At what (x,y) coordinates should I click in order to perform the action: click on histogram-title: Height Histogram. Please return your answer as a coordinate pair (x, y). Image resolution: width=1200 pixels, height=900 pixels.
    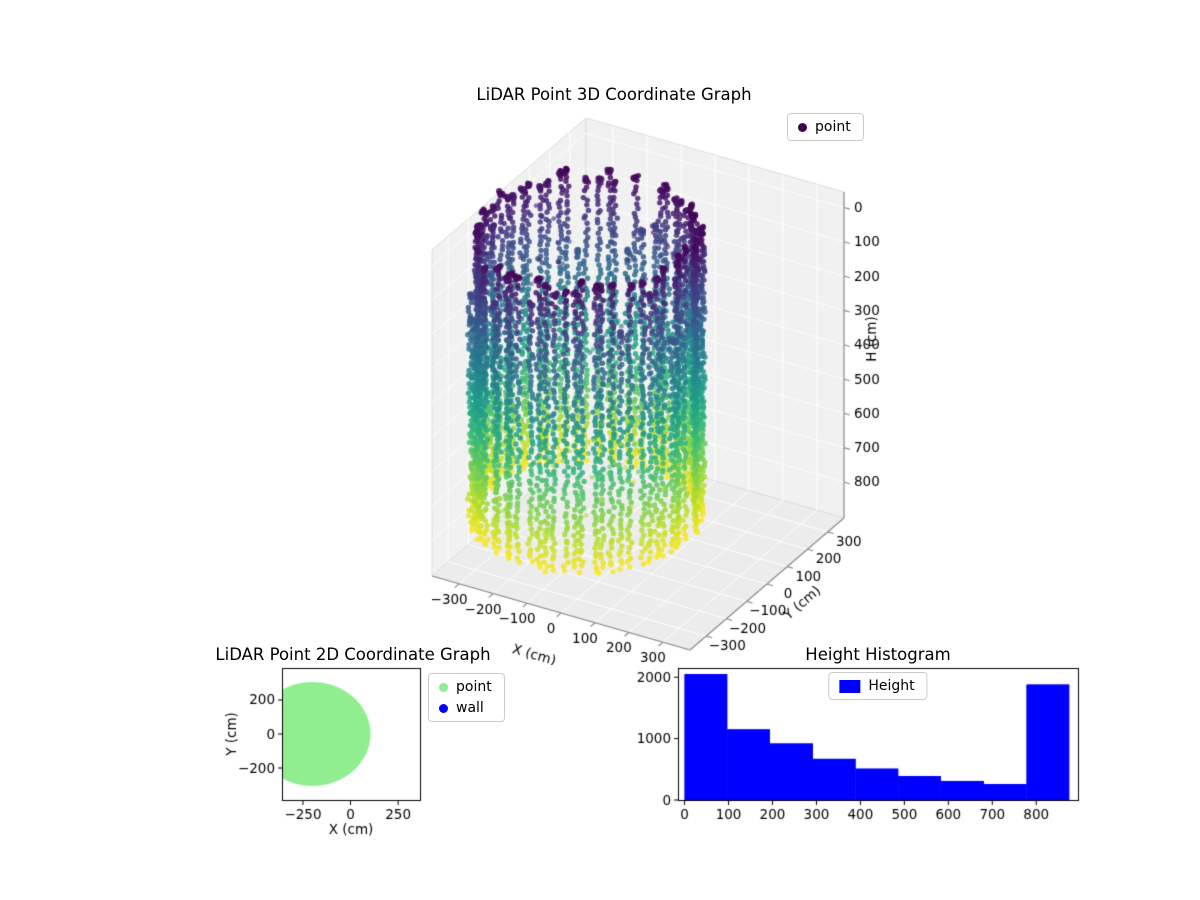
    Looking at the image, I should click on (878, 654).